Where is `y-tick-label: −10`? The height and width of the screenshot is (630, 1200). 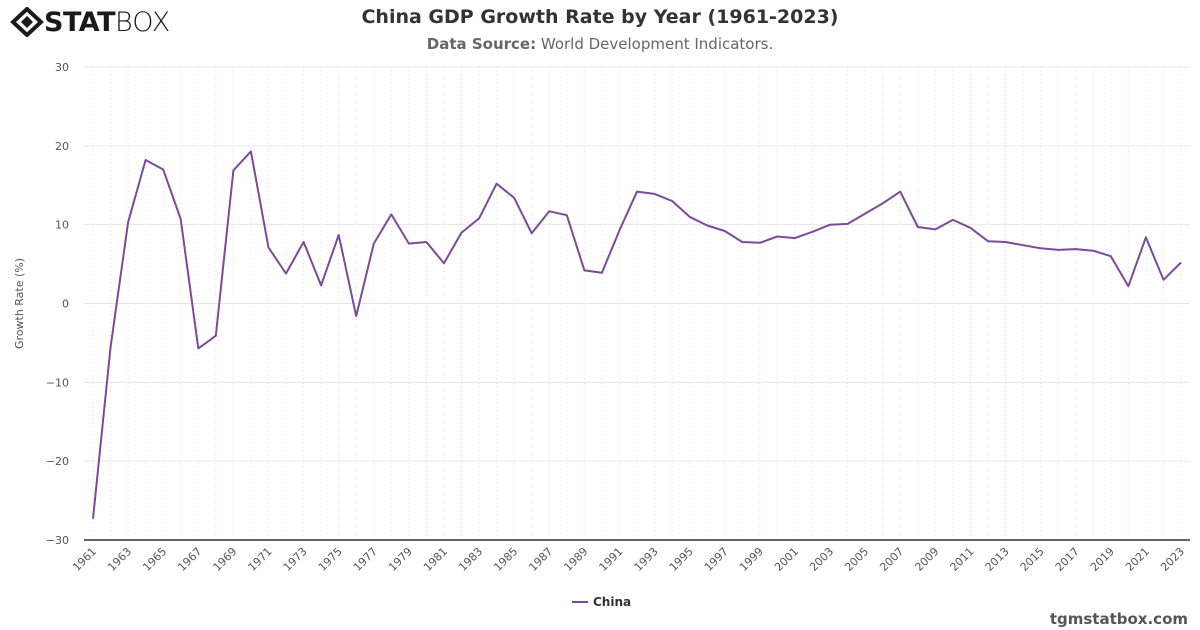
y-tick-label: −10 is located at coordinates (57, 382).